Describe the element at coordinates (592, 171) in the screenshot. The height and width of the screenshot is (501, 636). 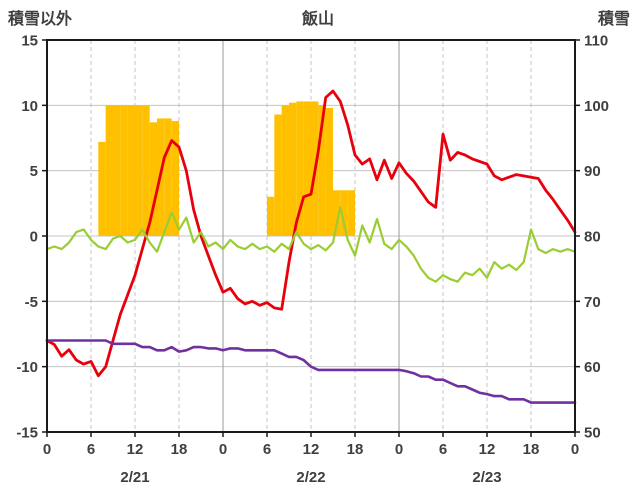
I see `right-axis-tick-label: 90` at that location.